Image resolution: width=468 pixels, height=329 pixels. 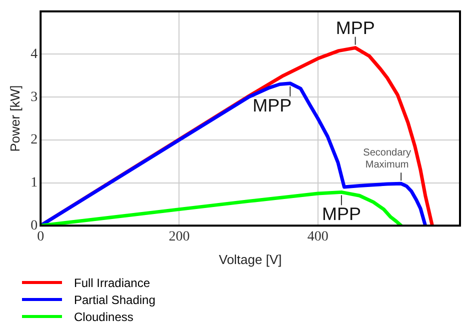 What do you see at coordinates (34, 182) in the screenshot?
I see `y-tick-label: 1` at bounding box center [34, 182].